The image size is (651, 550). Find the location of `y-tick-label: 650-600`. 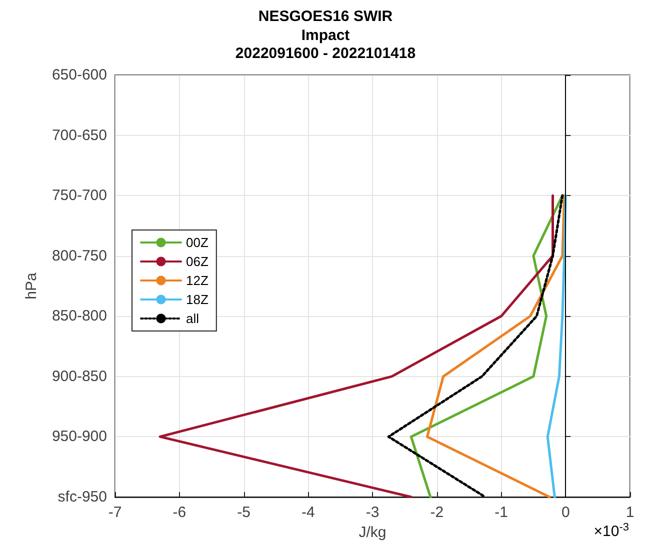

y-tick-label: 650-600 is located at coordinates (79, 75).